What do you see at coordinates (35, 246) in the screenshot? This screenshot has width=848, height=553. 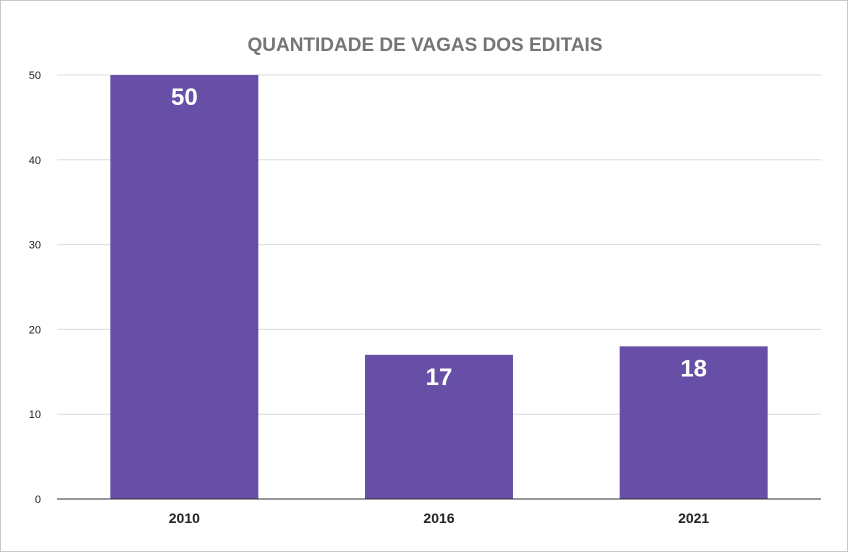 I see `y-tick-label: 30` at bounding box center [35, 246].